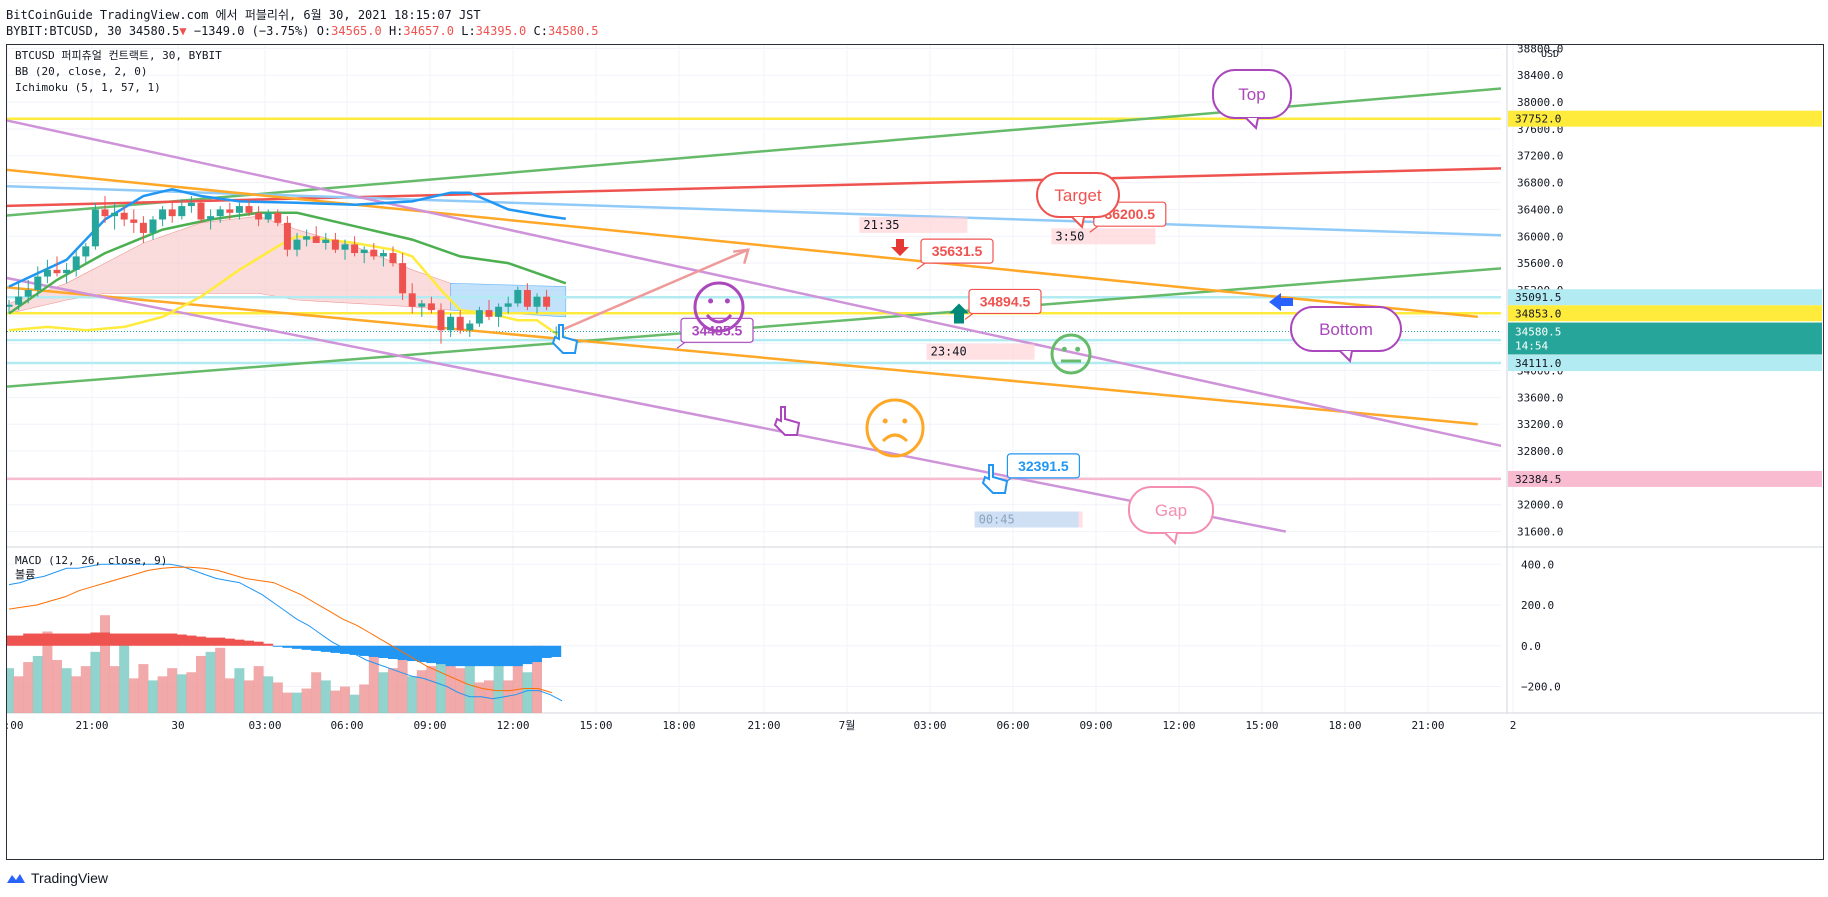 Image resolution: width=1828 pixels, height=897 pixels. What do you see at coordinates (1178, 725) in the screenshot?
I see `time-axis-label: 12:00` at bounding box center [1178, 725].